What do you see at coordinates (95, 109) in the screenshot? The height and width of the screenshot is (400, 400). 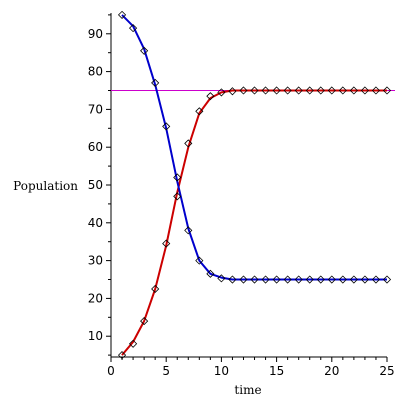 I see `y-tick-label: 70` at bounding box center [95, 109].